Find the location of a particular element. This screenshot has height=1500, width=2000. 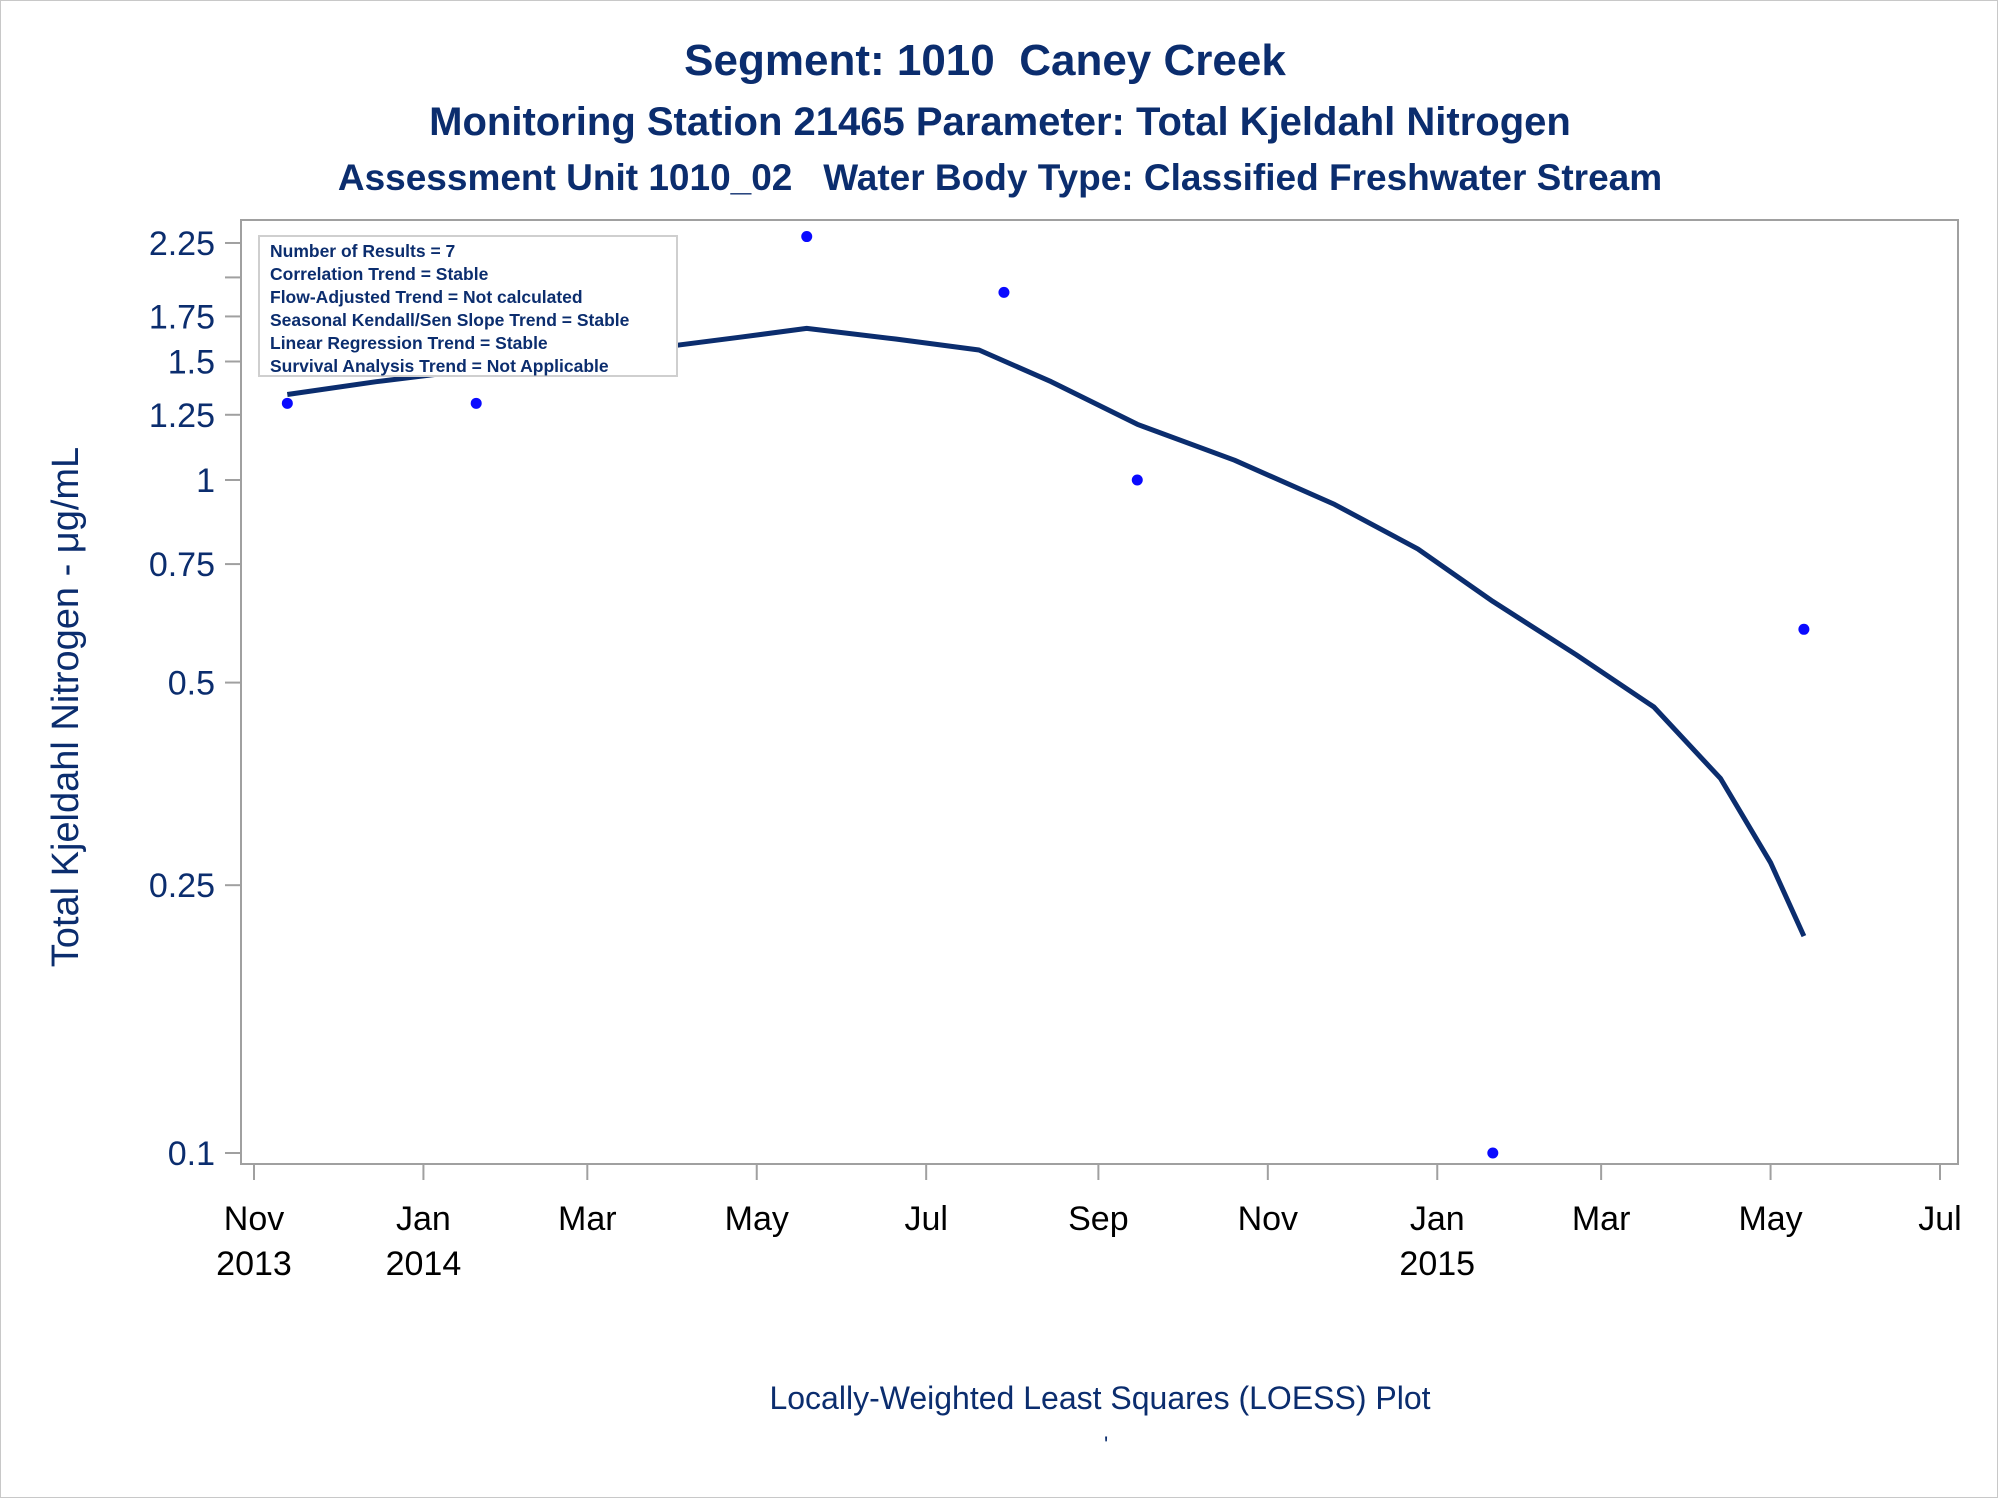

y-tick-label: 1 is located at coordinates (205, 481).